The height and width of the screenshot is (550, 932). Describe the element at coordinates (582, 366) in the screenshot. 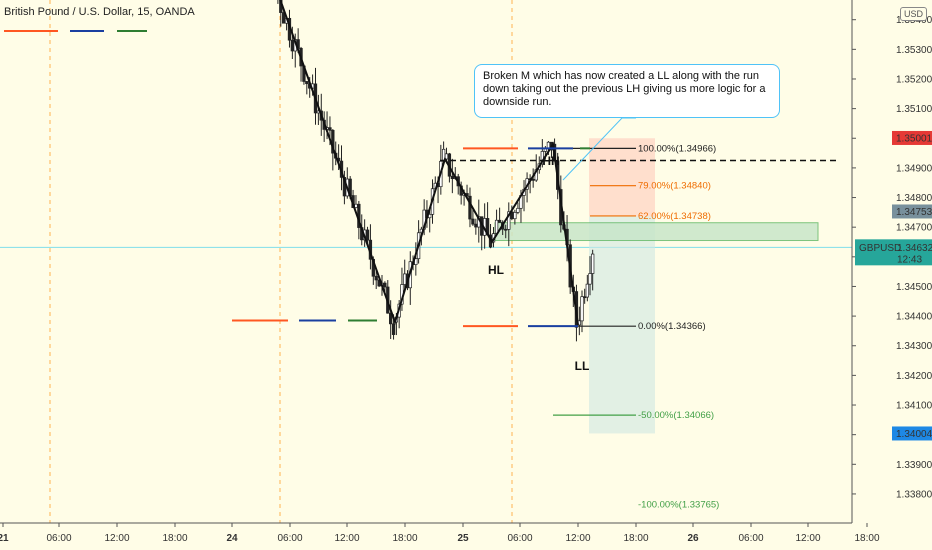

I see `swing-label-ll: LL` at that location.